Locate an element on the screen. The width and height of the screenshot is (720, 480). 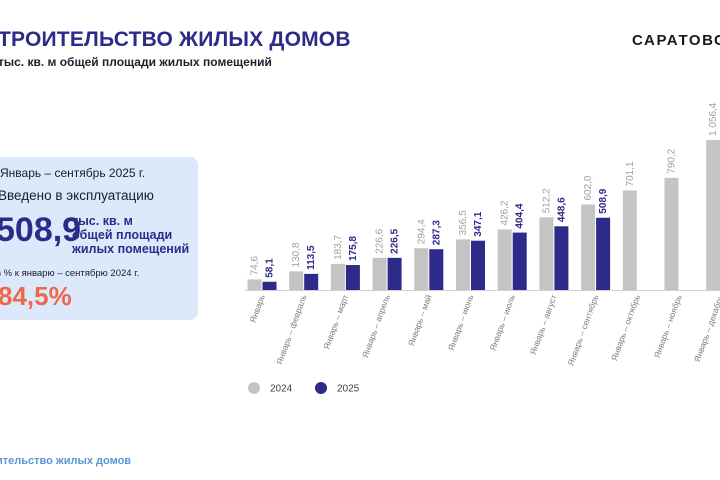
data-label-2025: 226,5 is located at coordinates (395, 240).